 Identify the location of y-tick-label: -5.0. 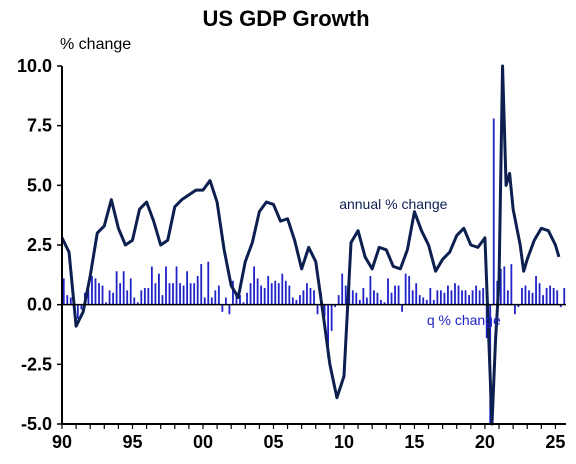
(36, 424).